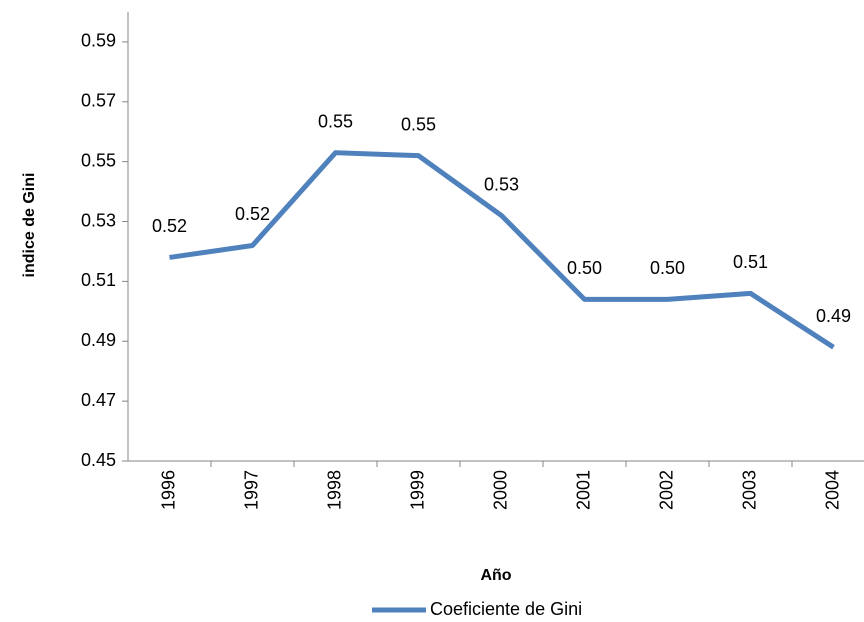 Image resolution: width=864 pixels, height=622 pixels. I want to click on legend-label: Coeficiente de Gini, so click(506, 609).